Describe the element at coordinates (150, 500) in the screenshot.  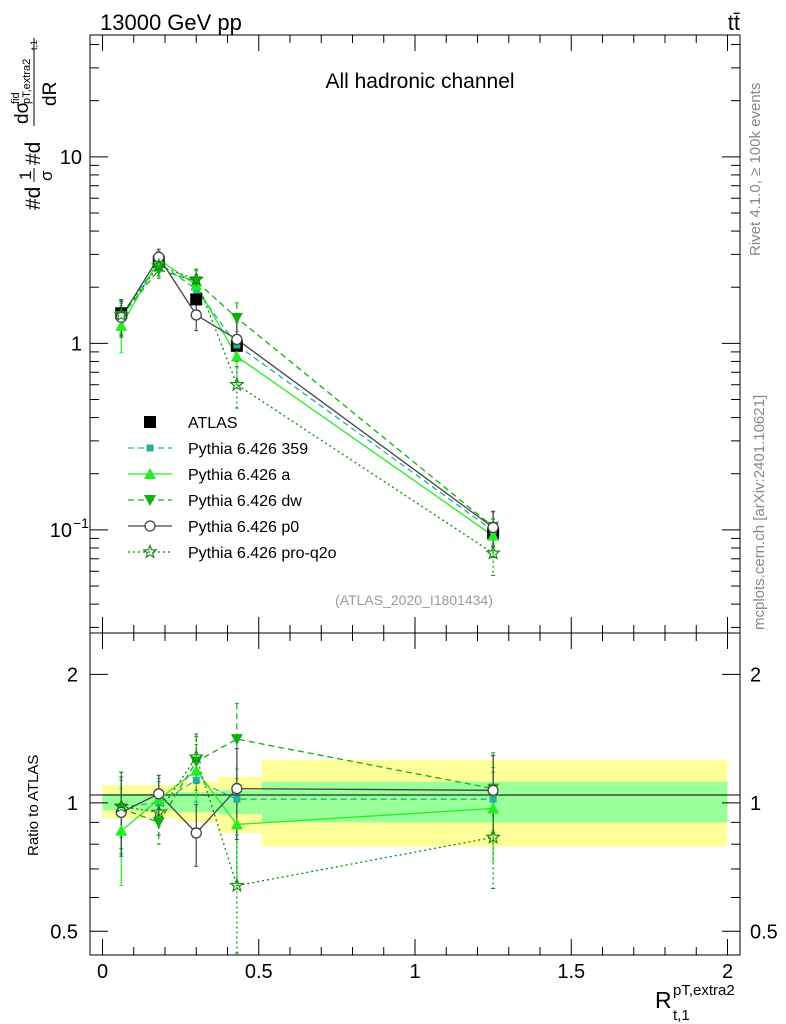
I see `legend-marker-dw` at that location.